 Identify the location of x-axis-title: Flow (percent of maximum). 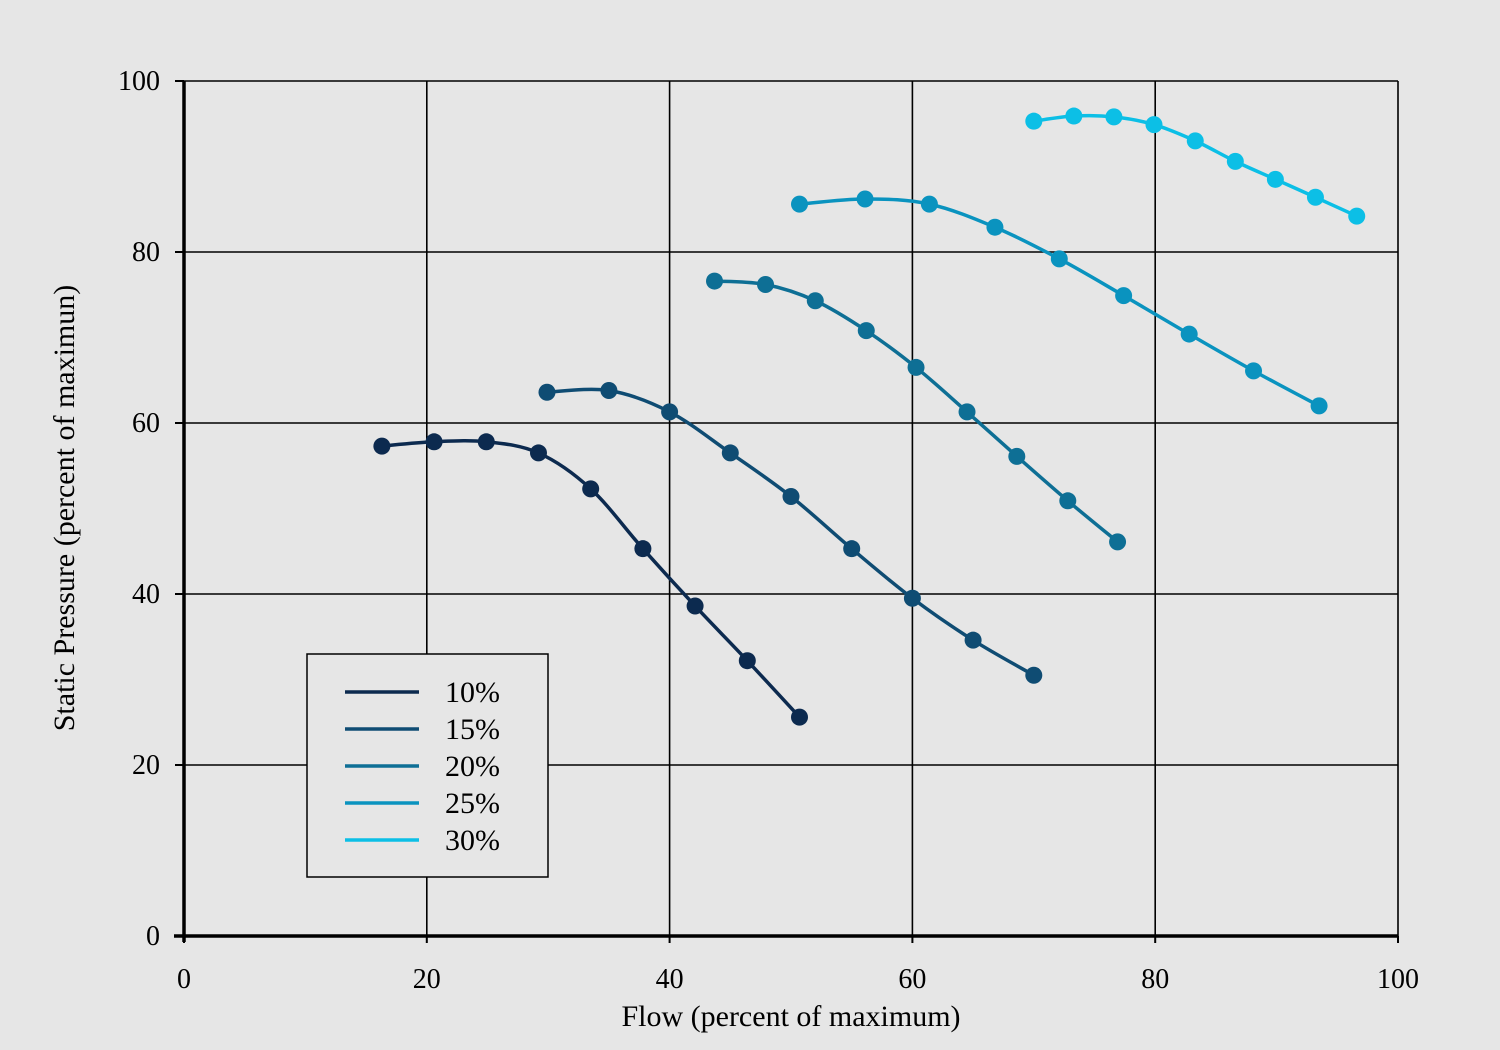
(790, 1016).